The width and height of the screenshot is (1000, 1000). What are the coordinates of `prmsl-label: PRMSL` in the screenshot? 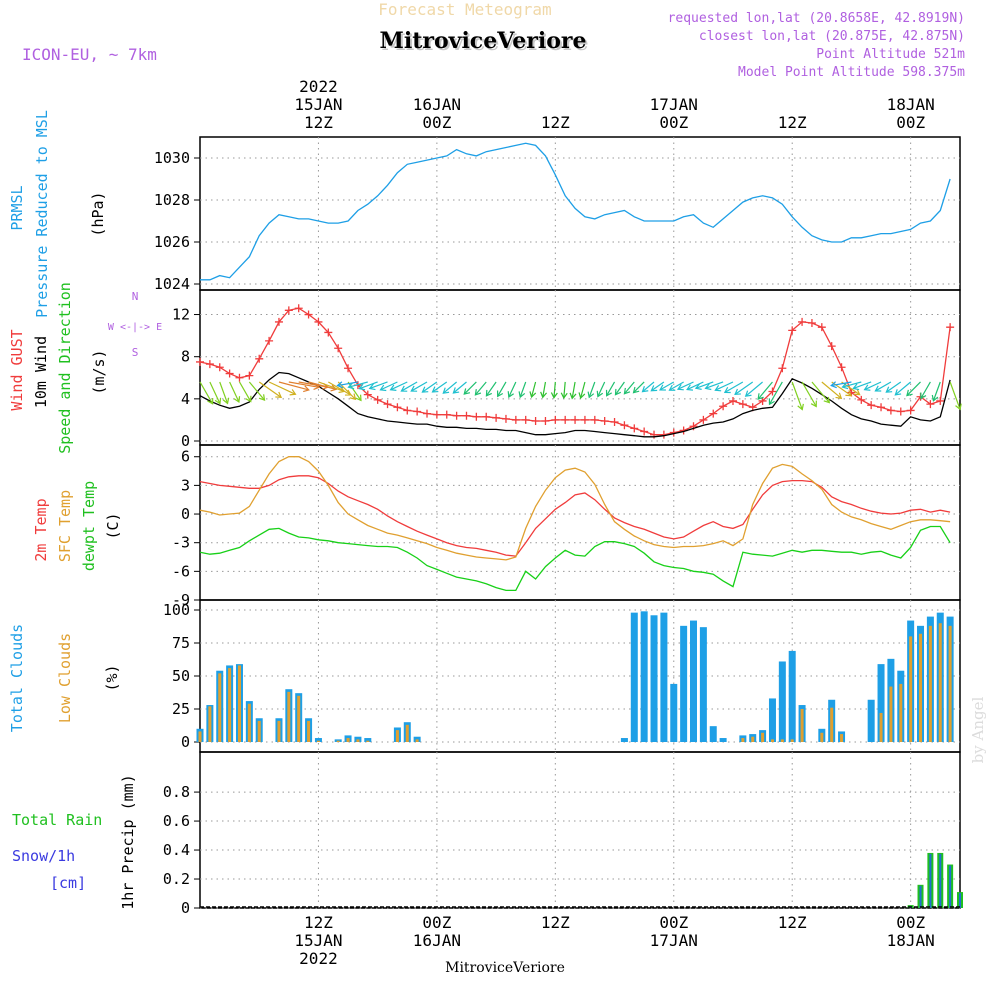 It's located at (17, 207).